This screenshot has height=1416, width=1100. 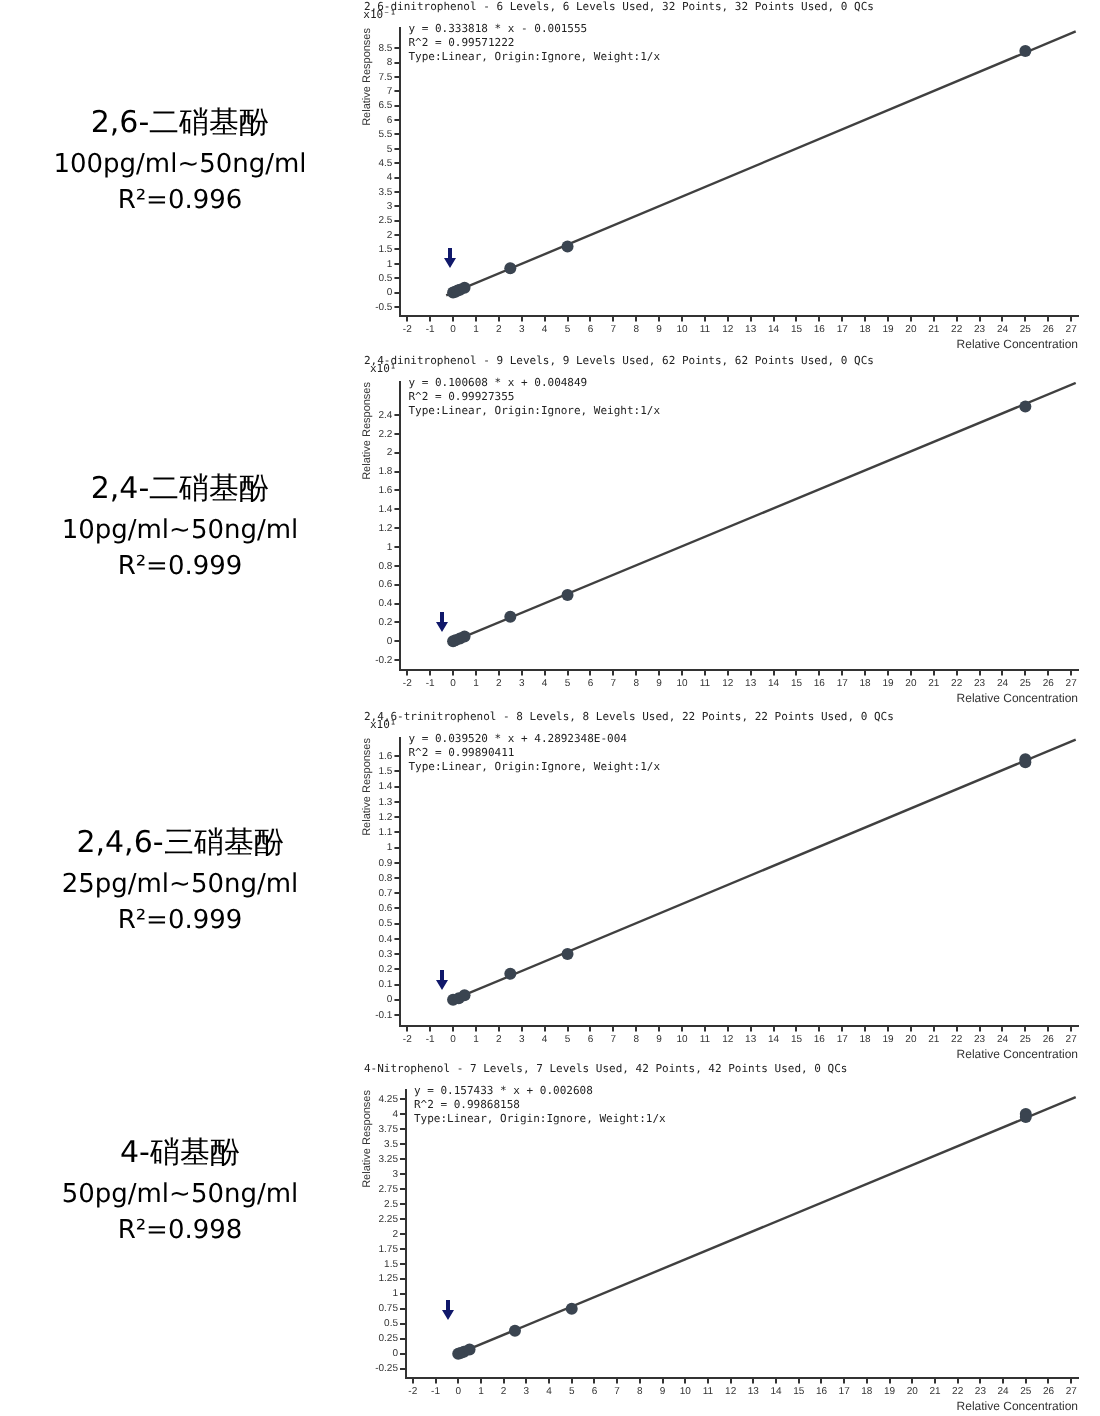 I want to click on text: 2,4-二硝基酚, so click(x=180, y=489).